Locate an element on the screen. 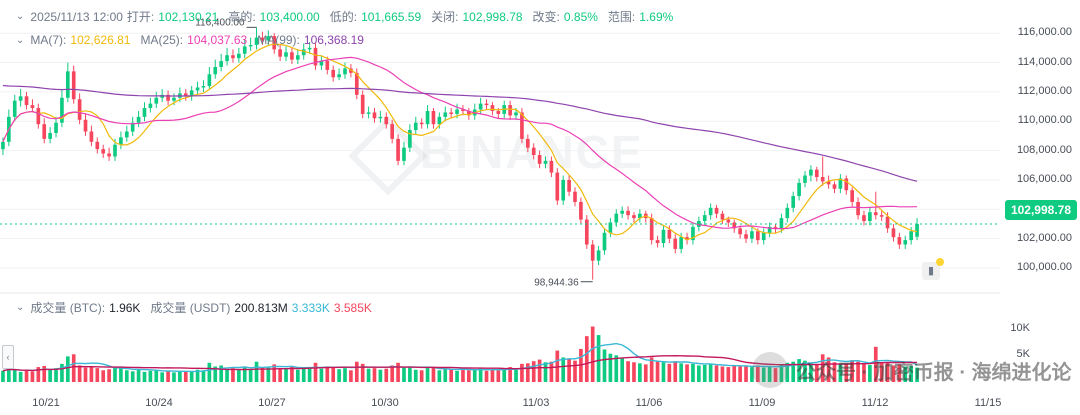  time-tick-label: 11/06 is located at coordinates (649, 403).